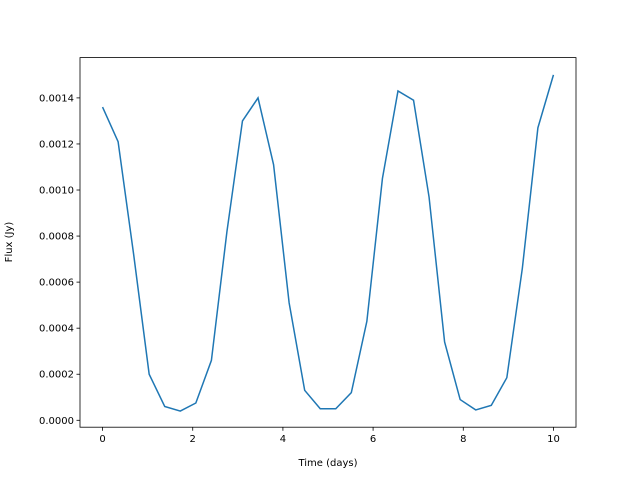 The height and width of the screenshot is (484, 640). What do you see at coordinates (56, 421) in the screenshot?
I see `y-tick-label: 0.0000` at bounding box center [56, 421].